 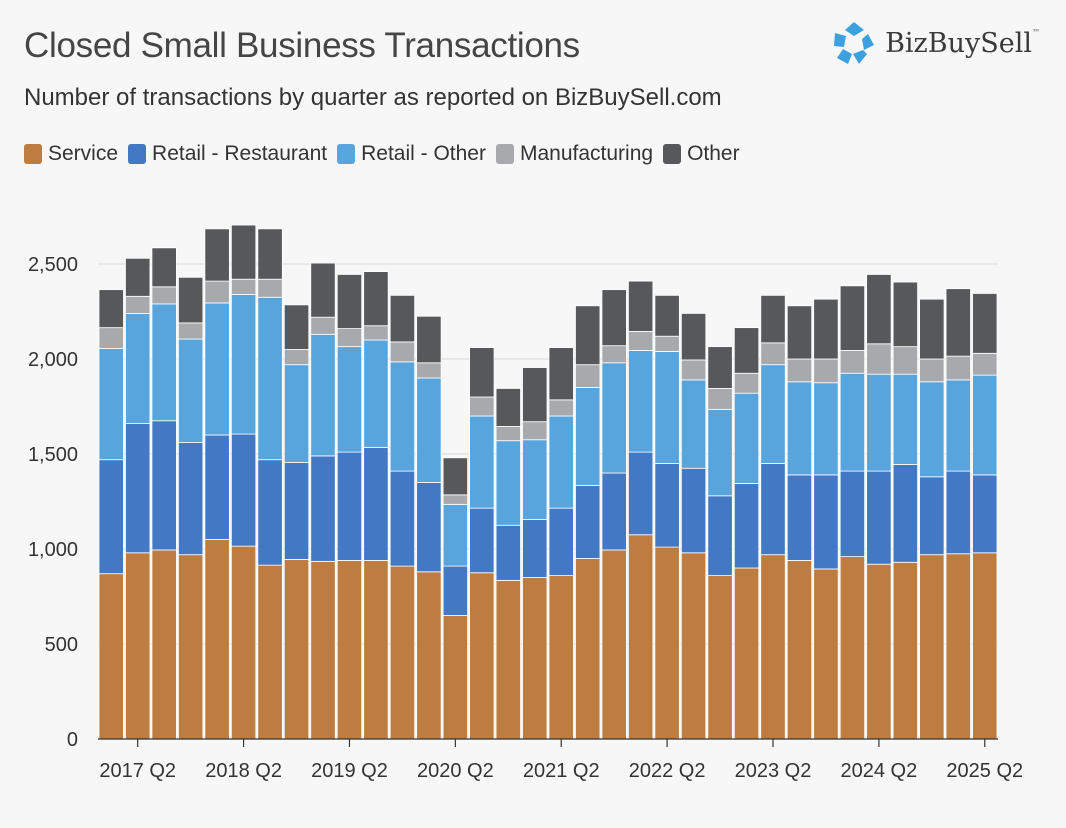 I want to click on bar-manufacturing: 2023 Q3 – Manufacturing: 120, so click(x=799, y=370).